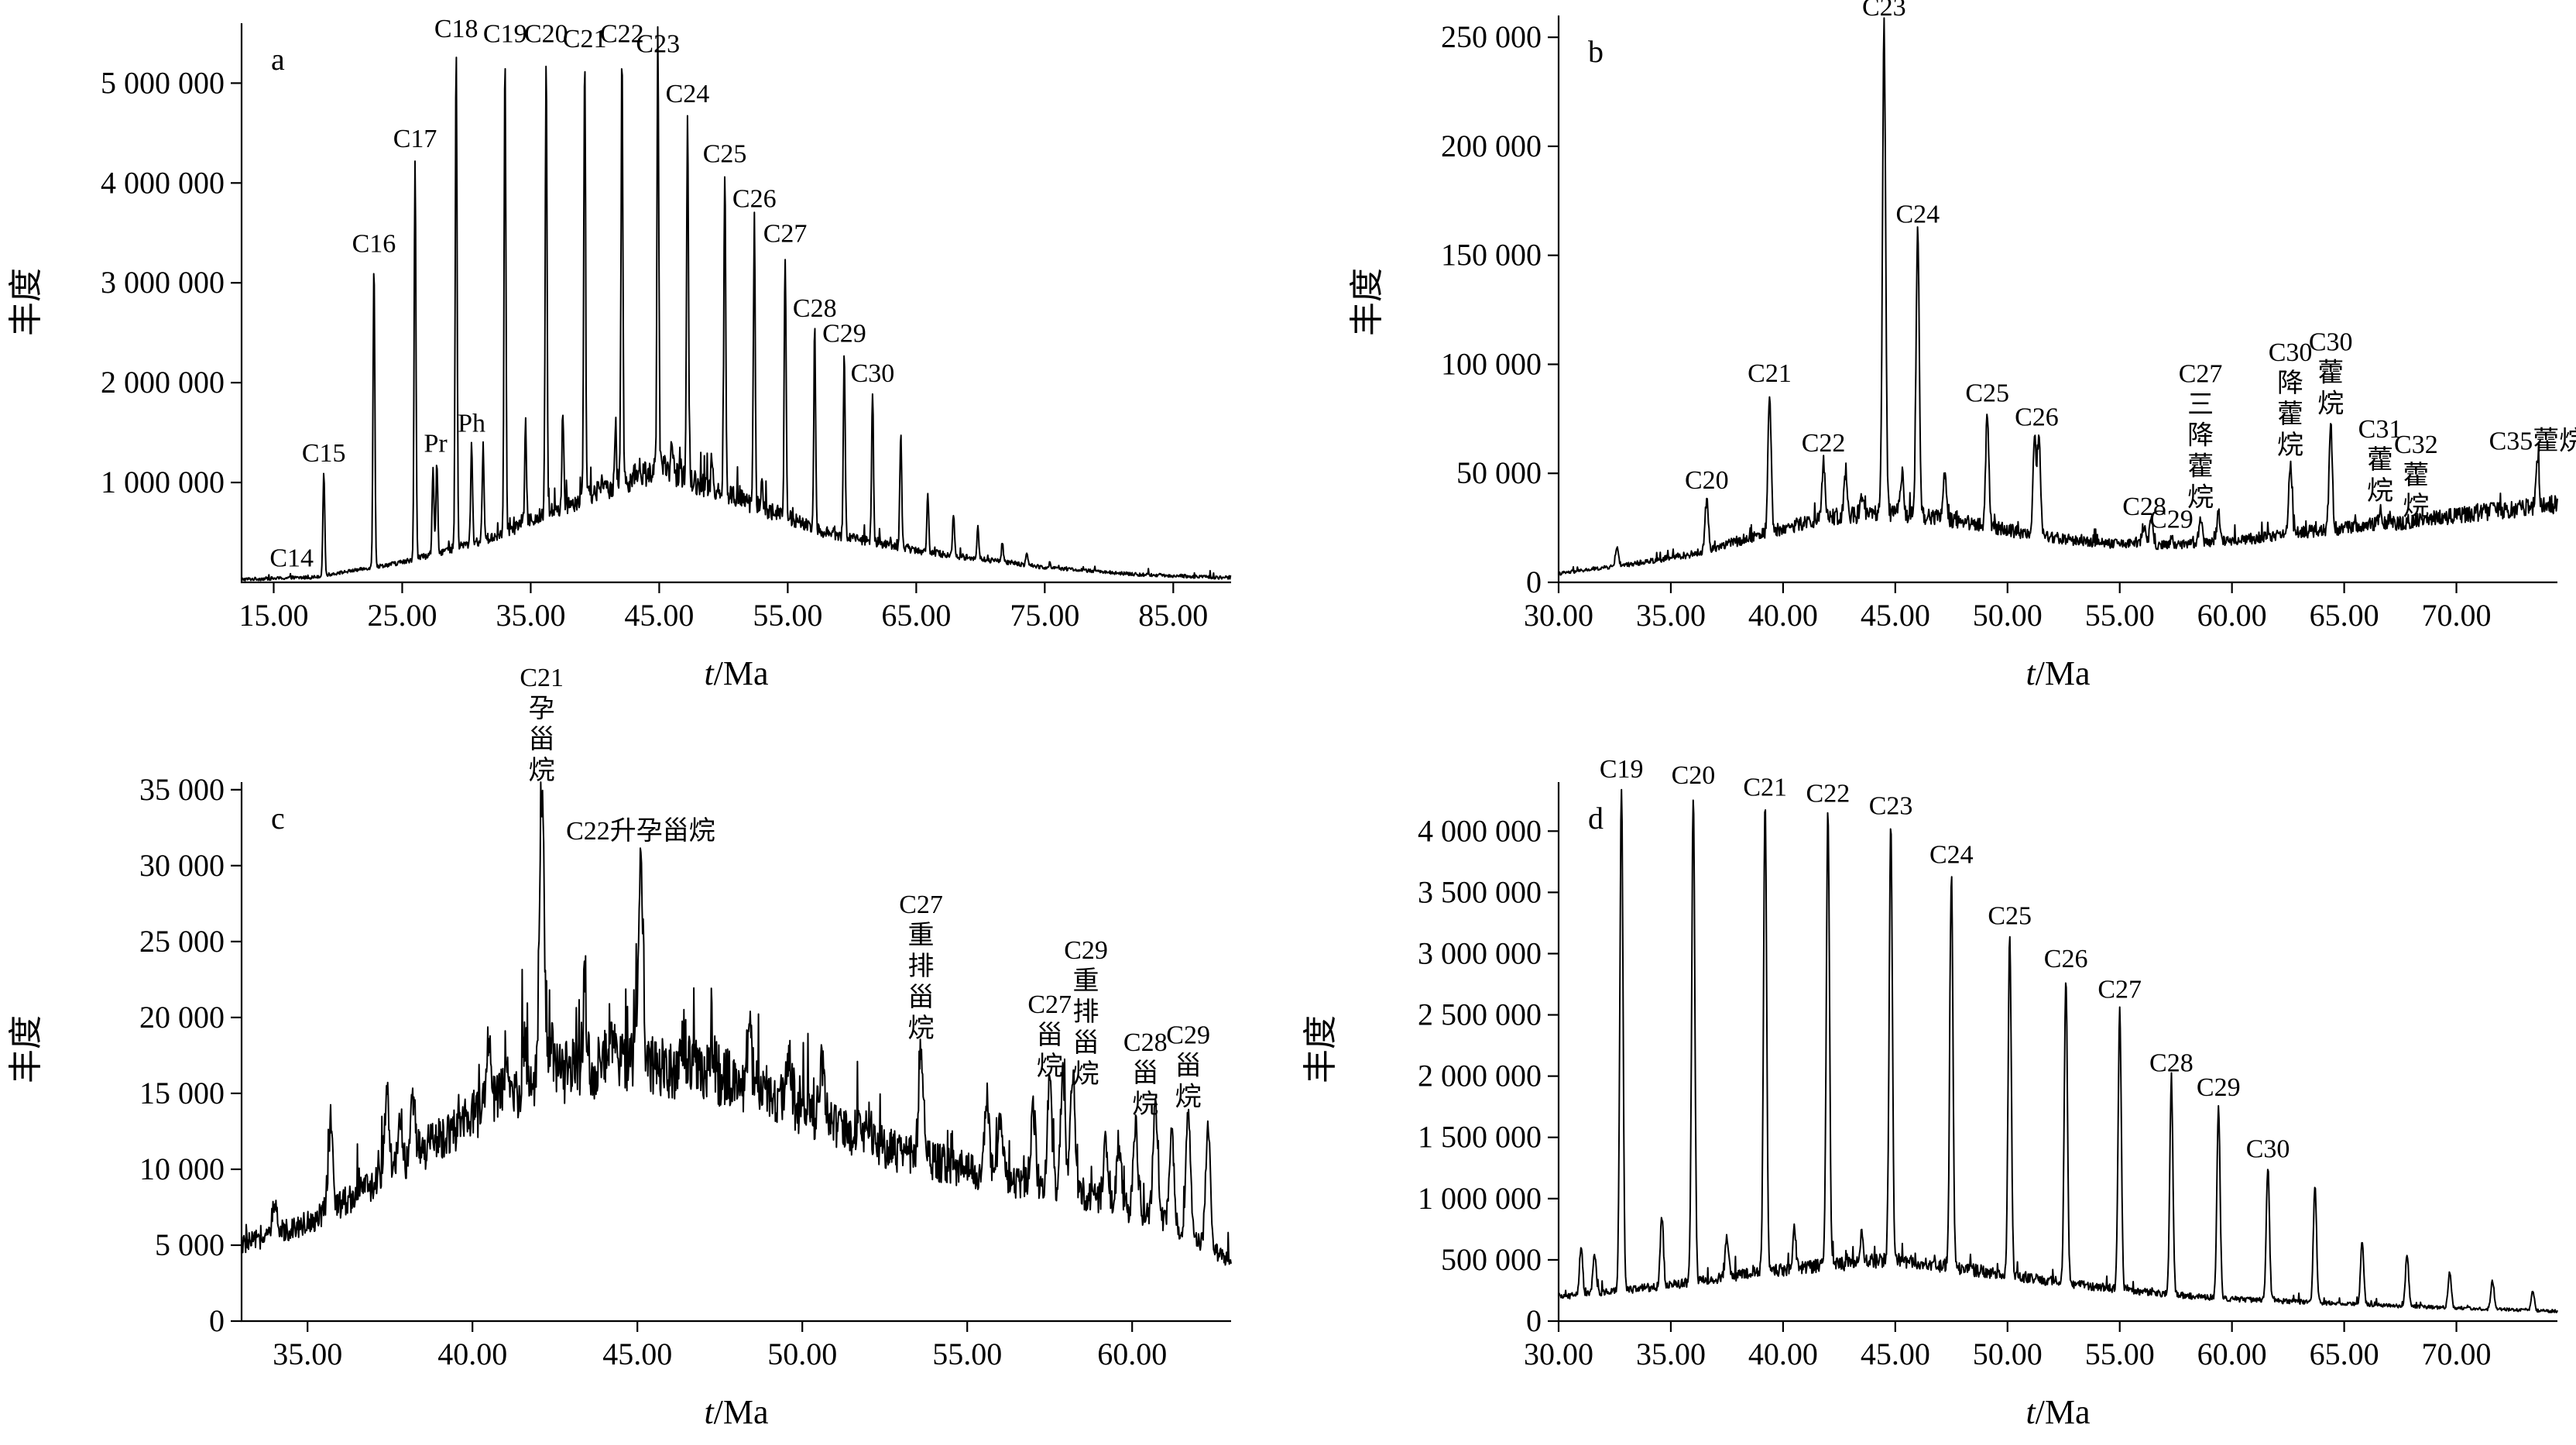 Image resolution: width=2576 pixels, height=1445 pixels. I want to click on x-tick-label: 60.00, so click(1132, 1354).